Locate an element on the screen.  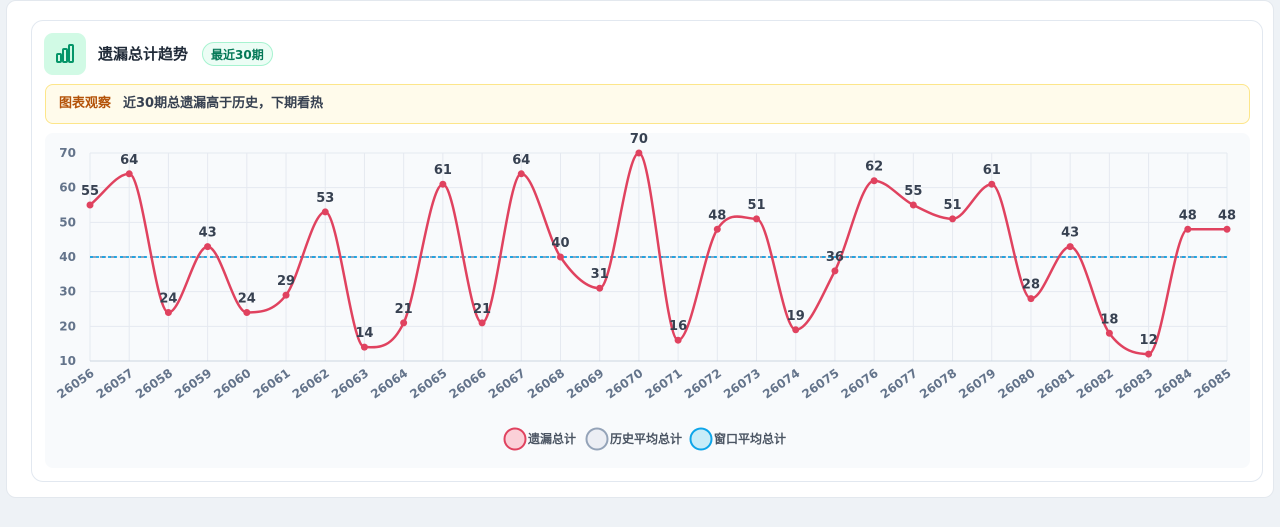
x-tick-label: 26071 is located at coordinates (664, 383).